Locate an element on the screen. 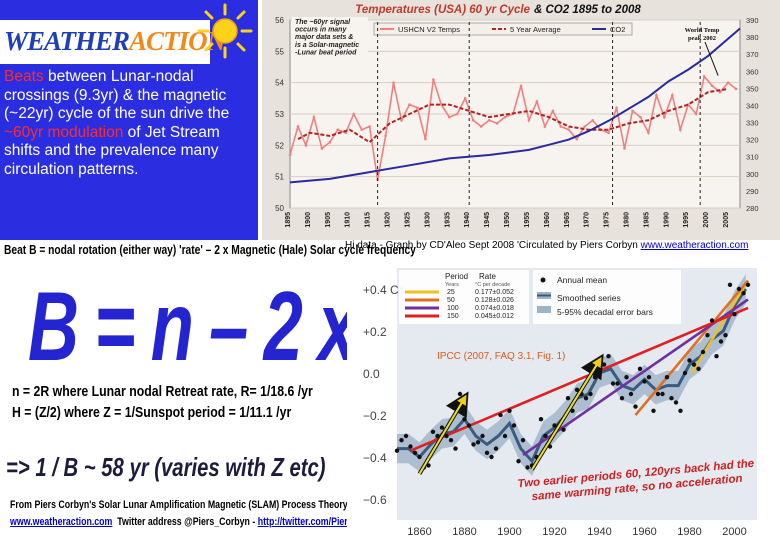 The image size is (780, 545). table-rate: 0.074±0.018 is located at coordinates (494, 308).